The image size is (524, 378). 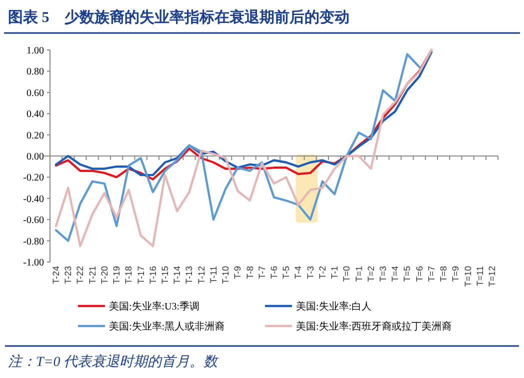 I want to click on x-tick-label: T=4, so click(x=395, y=274).